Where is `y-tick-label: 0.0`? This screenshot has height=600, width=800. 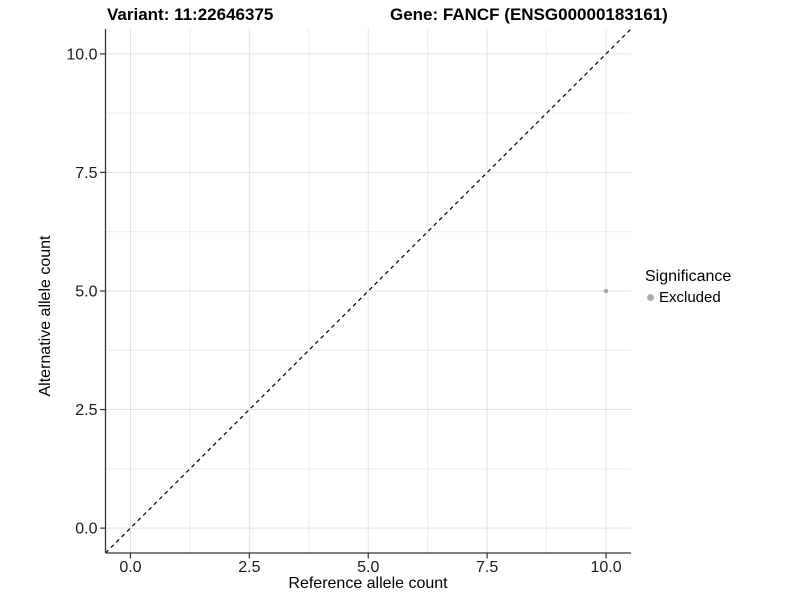
y-tick-label: 0.0 is located at coordinates (86, 529).